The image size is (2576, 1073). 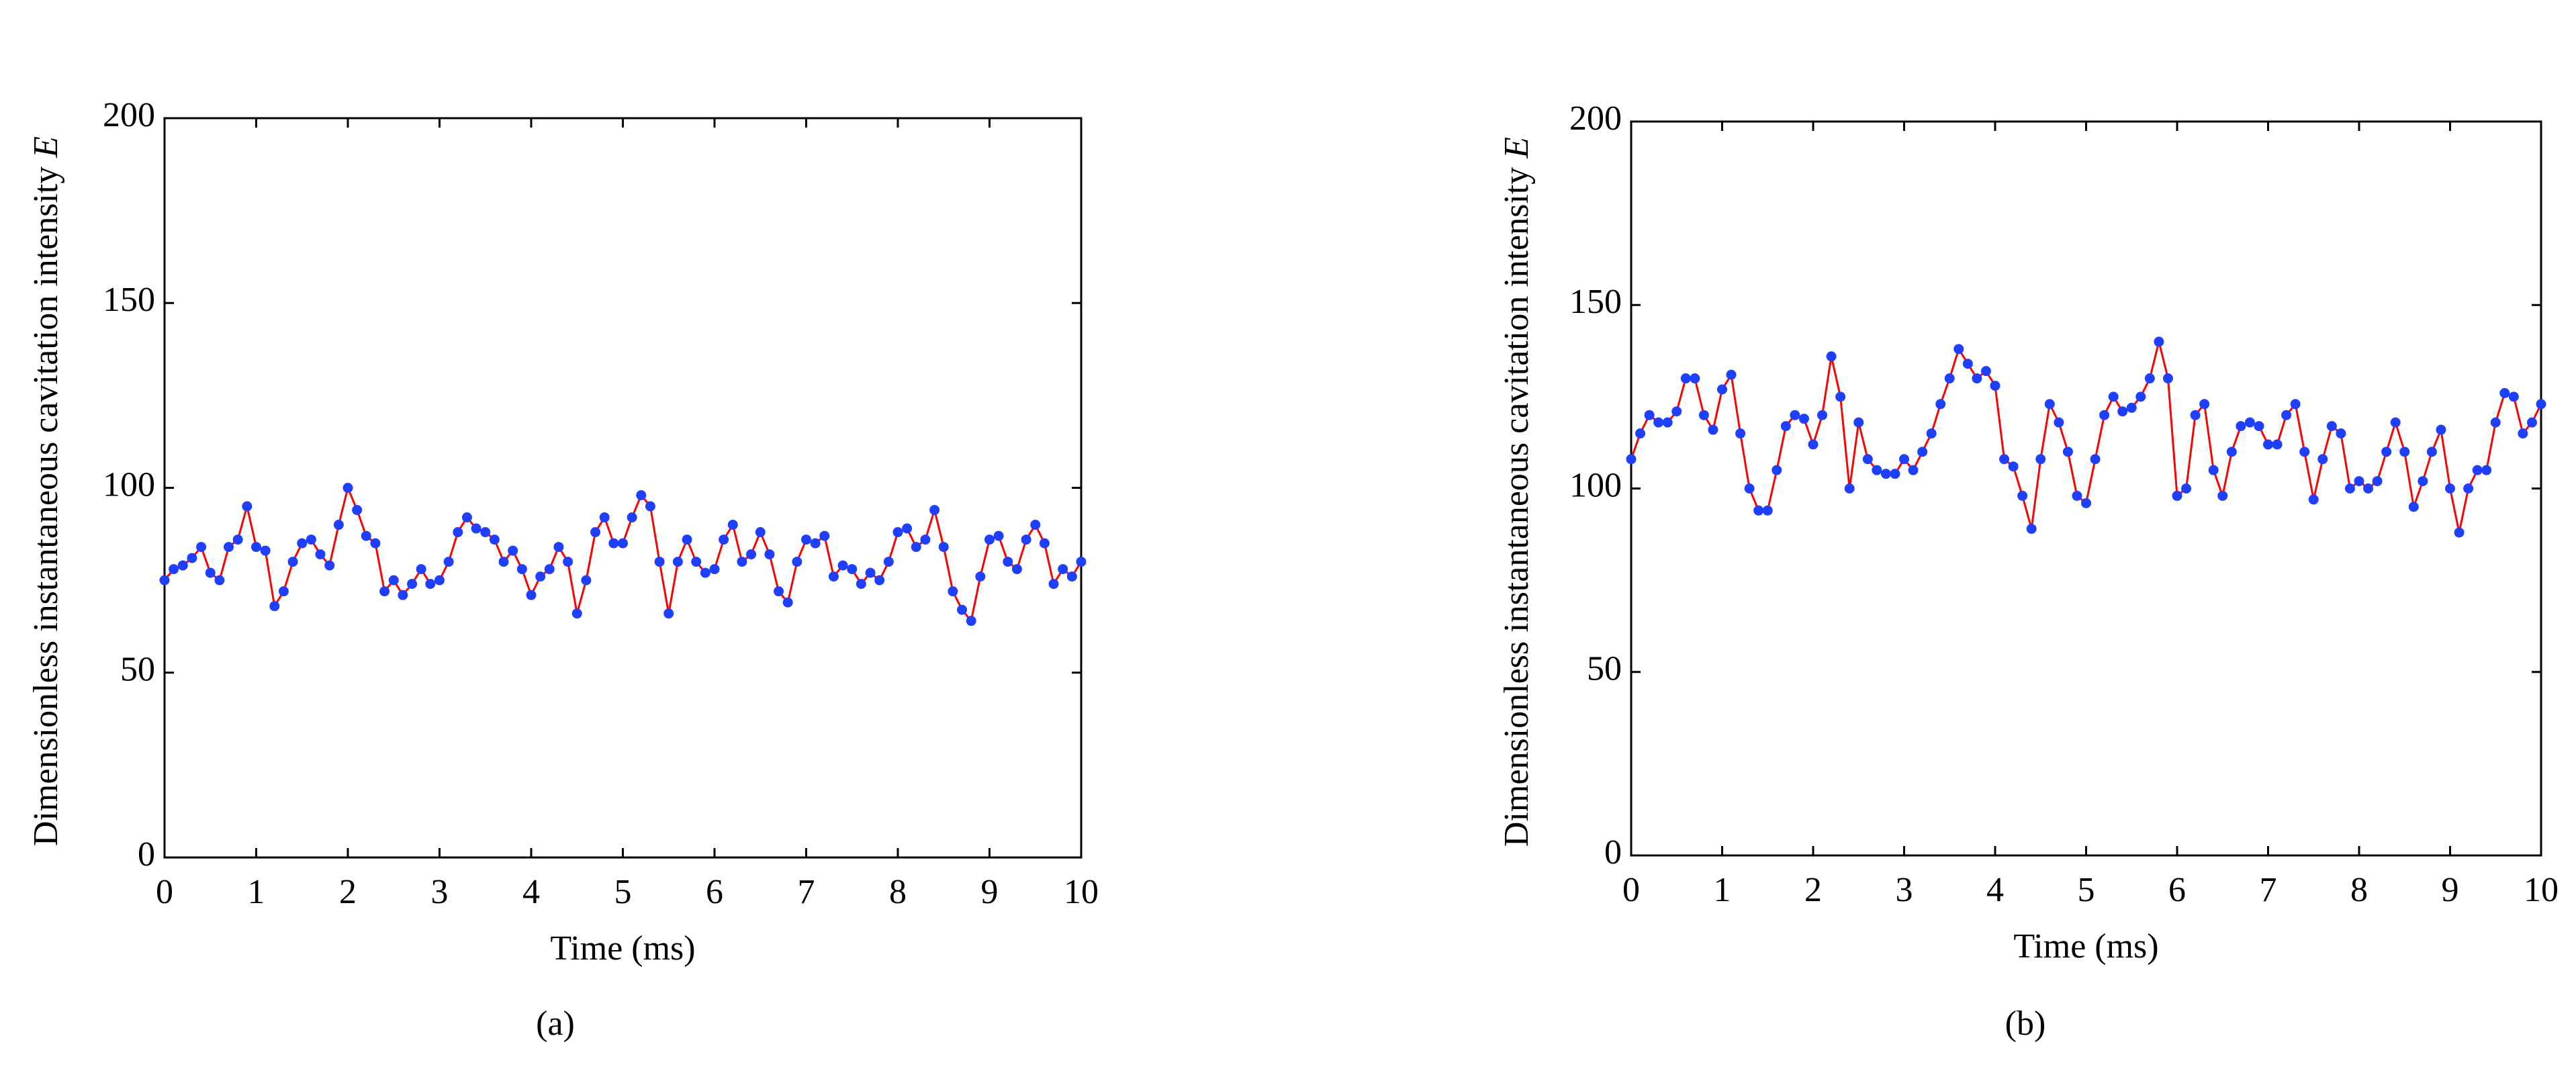 What do you see at coordinates (531, 892) in the screenshot?
I see `x-tick-label: 4` at bounding box center [531, 892].